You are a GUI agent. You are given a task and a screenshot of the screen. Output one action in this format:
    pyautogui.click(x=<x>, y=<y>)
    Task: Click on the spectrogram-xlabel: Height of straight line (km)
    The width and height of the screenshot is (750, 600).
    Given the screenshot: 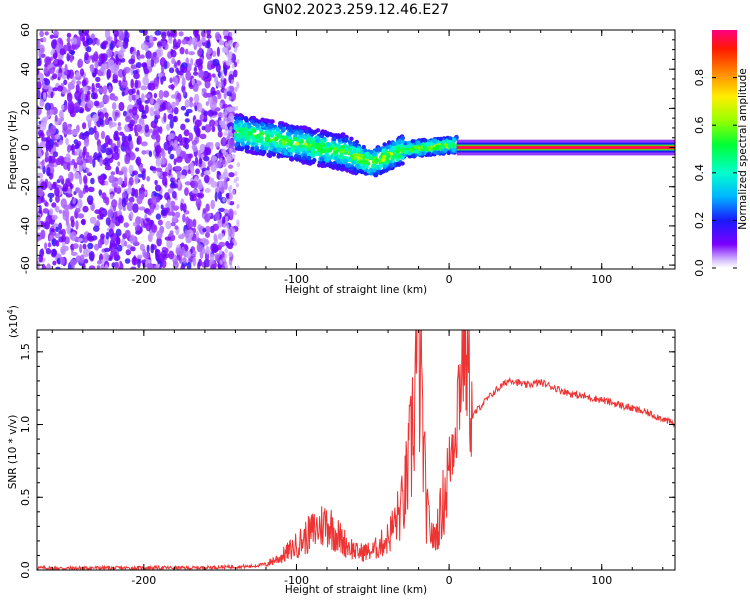 What is the action you would take?
    pyautogui.click(x=356, y=290)
    